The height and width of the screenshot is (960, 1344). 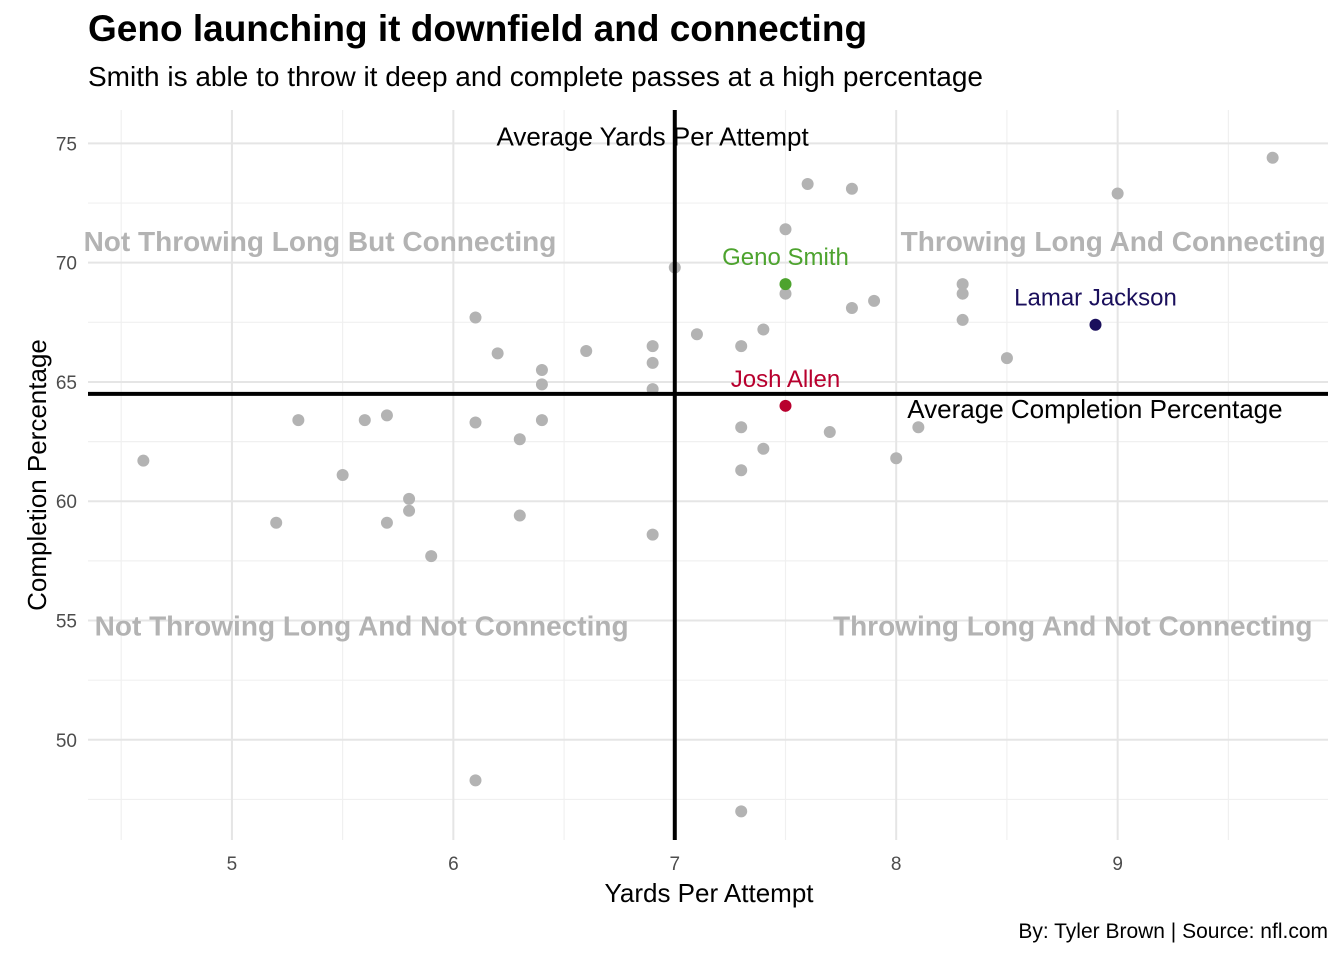 What do you see at coordinates (1095, 324) in the screenshot?
I see `highlight-point-lamar-jackson` at bounding box center [1095, 324].